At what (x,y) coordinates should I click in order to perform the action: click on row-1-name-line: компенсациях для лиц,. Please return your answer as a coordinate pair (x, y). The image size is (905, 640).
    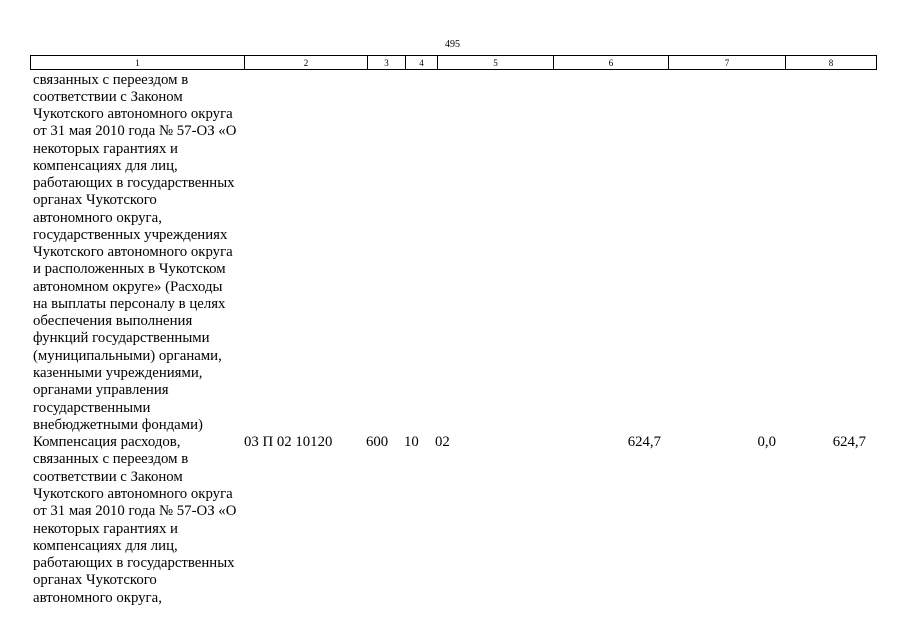
    Looking at the image, I should click on (105, 165).